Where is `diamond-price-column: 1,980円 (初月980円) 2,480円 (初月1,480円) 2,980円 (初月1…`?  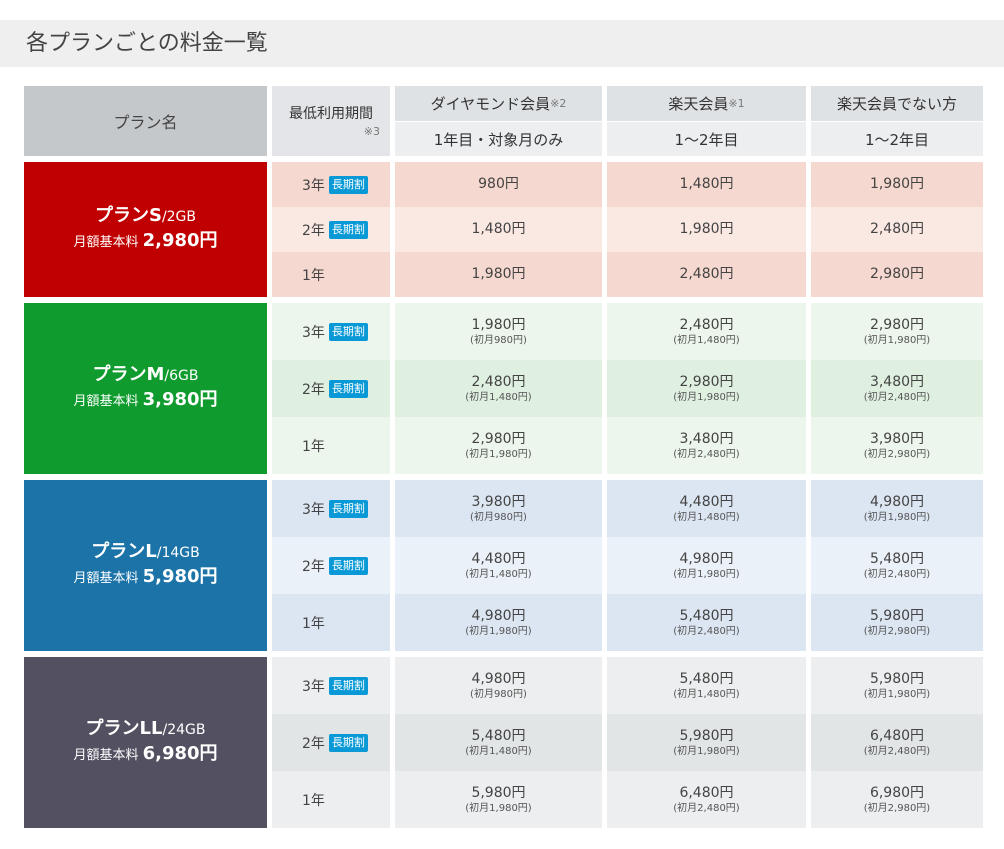
diamond-price-column: 1,980円 (初月980円) 2,480円 (初月1,480円) 2,980円 (初月1… is located at coordinates (498, 388).